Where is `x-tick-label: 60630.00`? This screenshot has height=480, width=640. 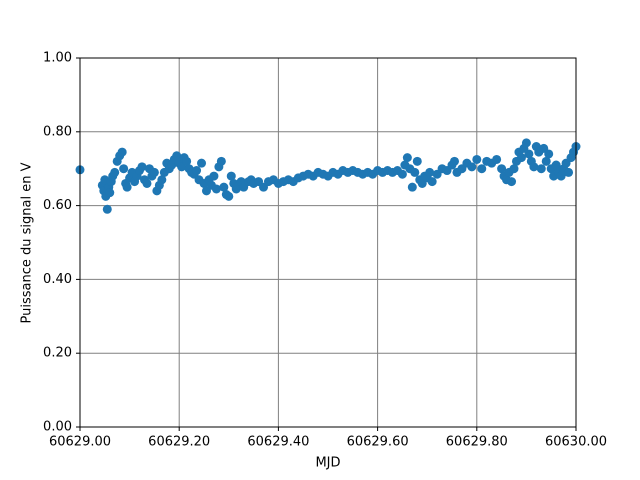
x-tick-label: 60630.00 is located at coordinates (576, 442).